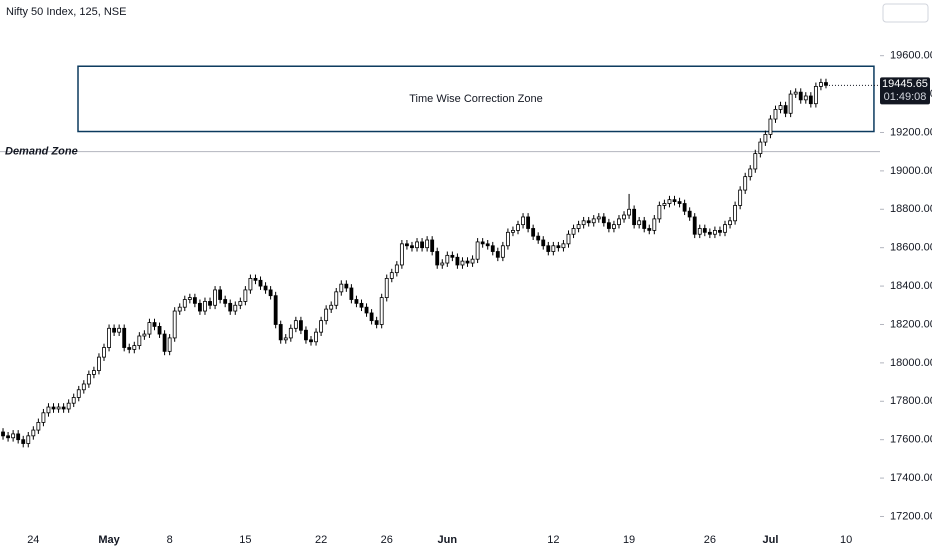  What do you see at coordinates (553, 540) in the screenshot?
I see `x-tick-label: 12` at bounding box center [553, 540].